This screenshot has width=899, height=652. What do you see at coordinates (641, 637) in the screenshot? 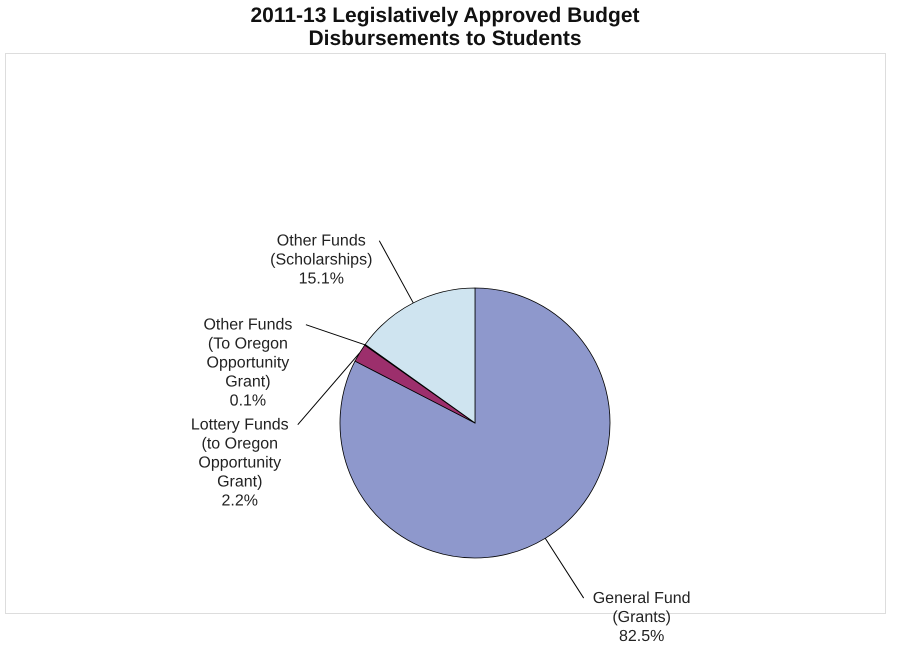
I see `data-label: 82.5%` at bounding box center [641, 637].